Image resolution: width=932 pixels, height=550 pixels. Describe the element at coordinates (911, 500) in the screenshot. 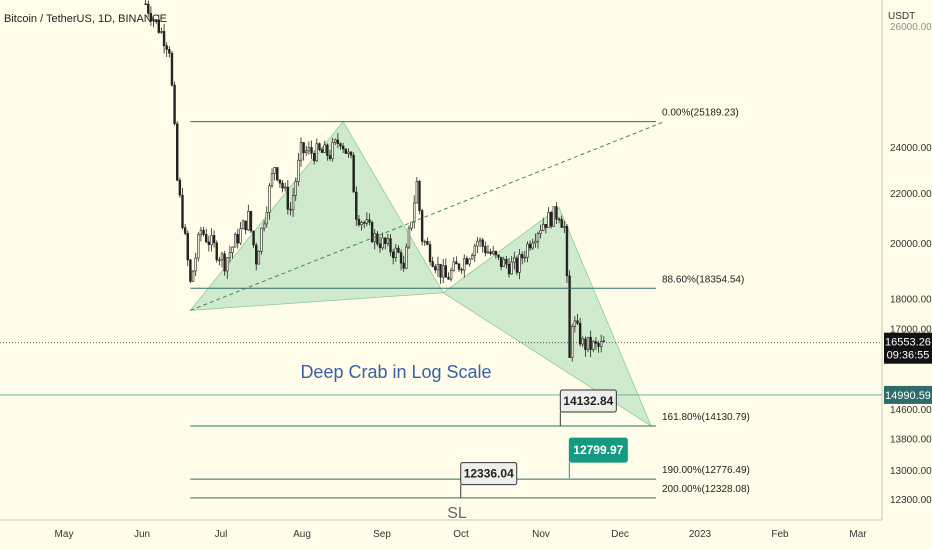

I see `y-tick-label: 12300.00` at that location.